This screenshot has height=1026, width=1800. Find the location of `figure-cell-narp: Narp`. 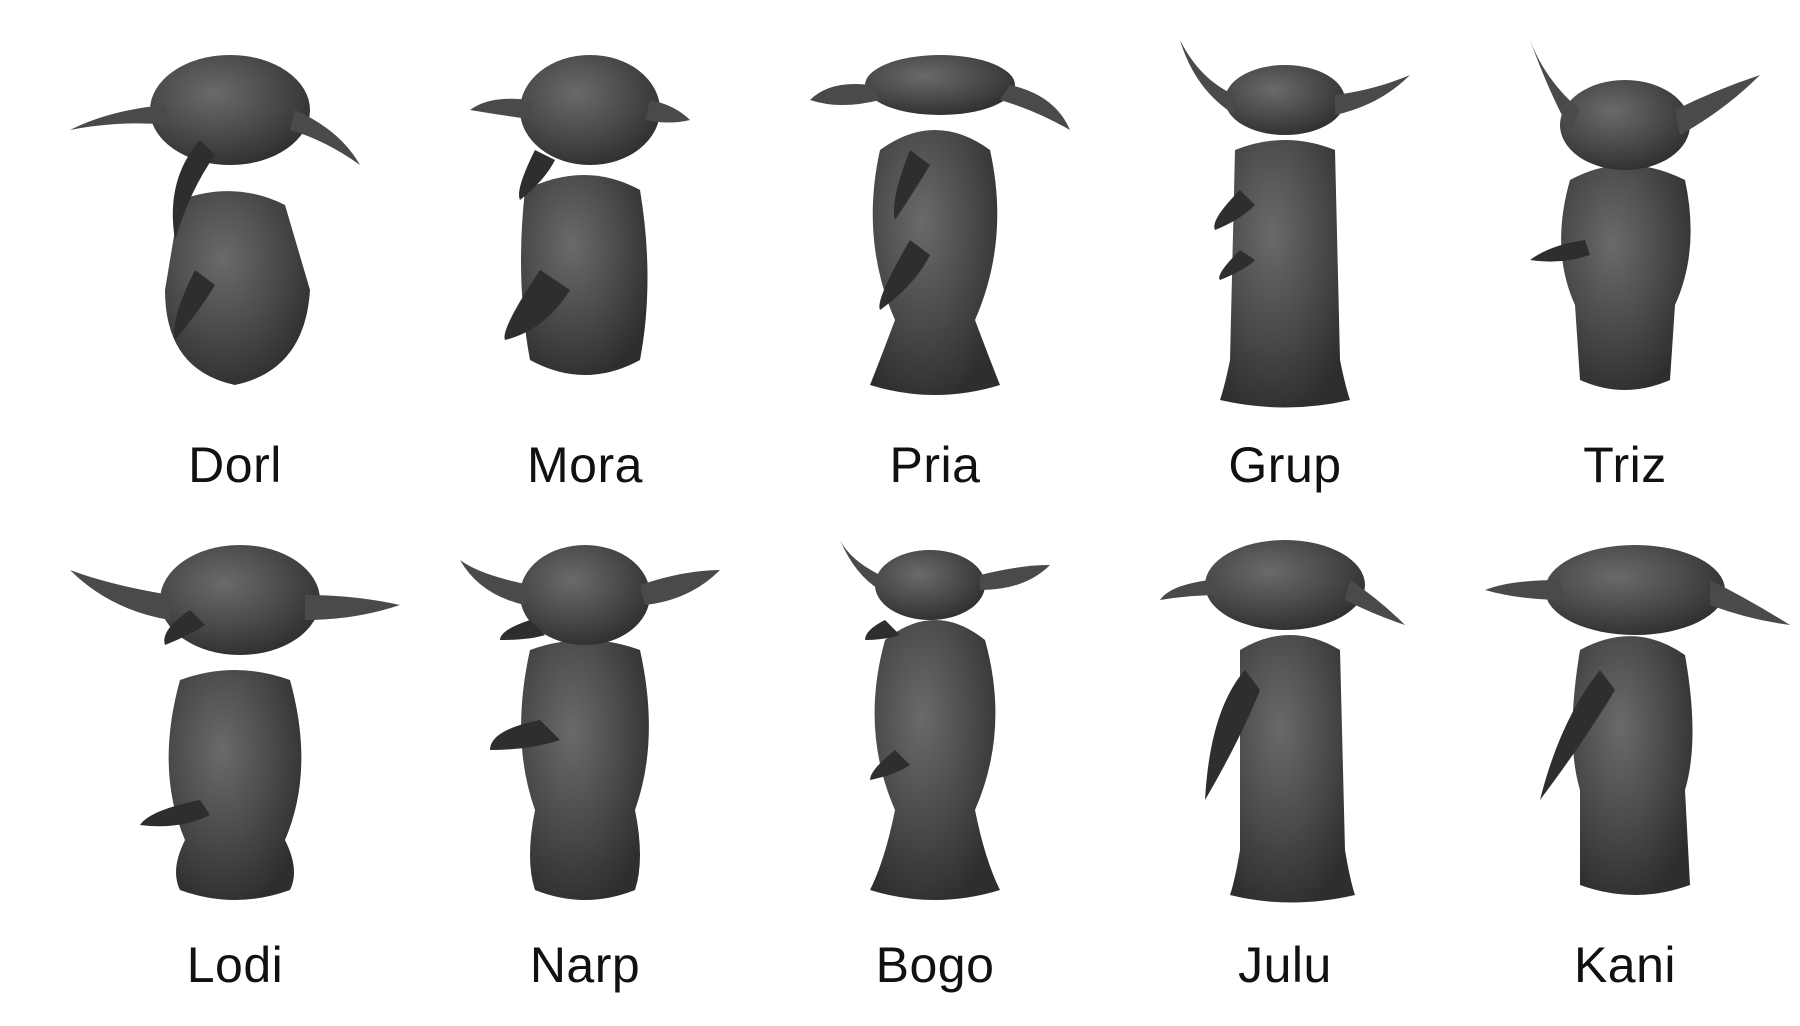

figure-cell-narp: Narp is located at coordinates (585, 770).